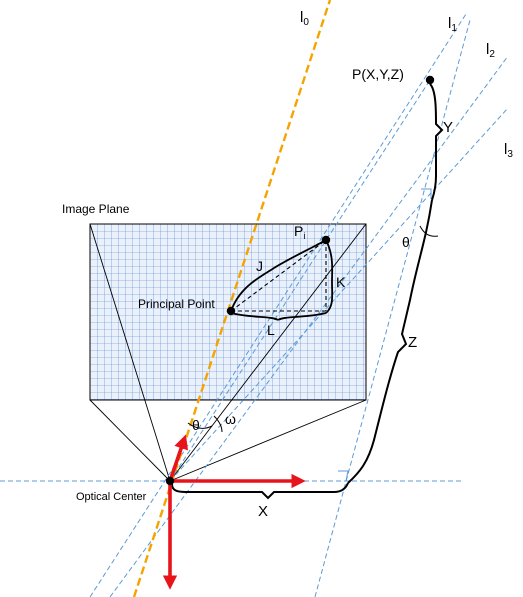 This screenshot has height=597, width=523. What do you see at coordinates (271, 330) in the screenshot?
I see `label-l: L` at bounding box center [271, 330].